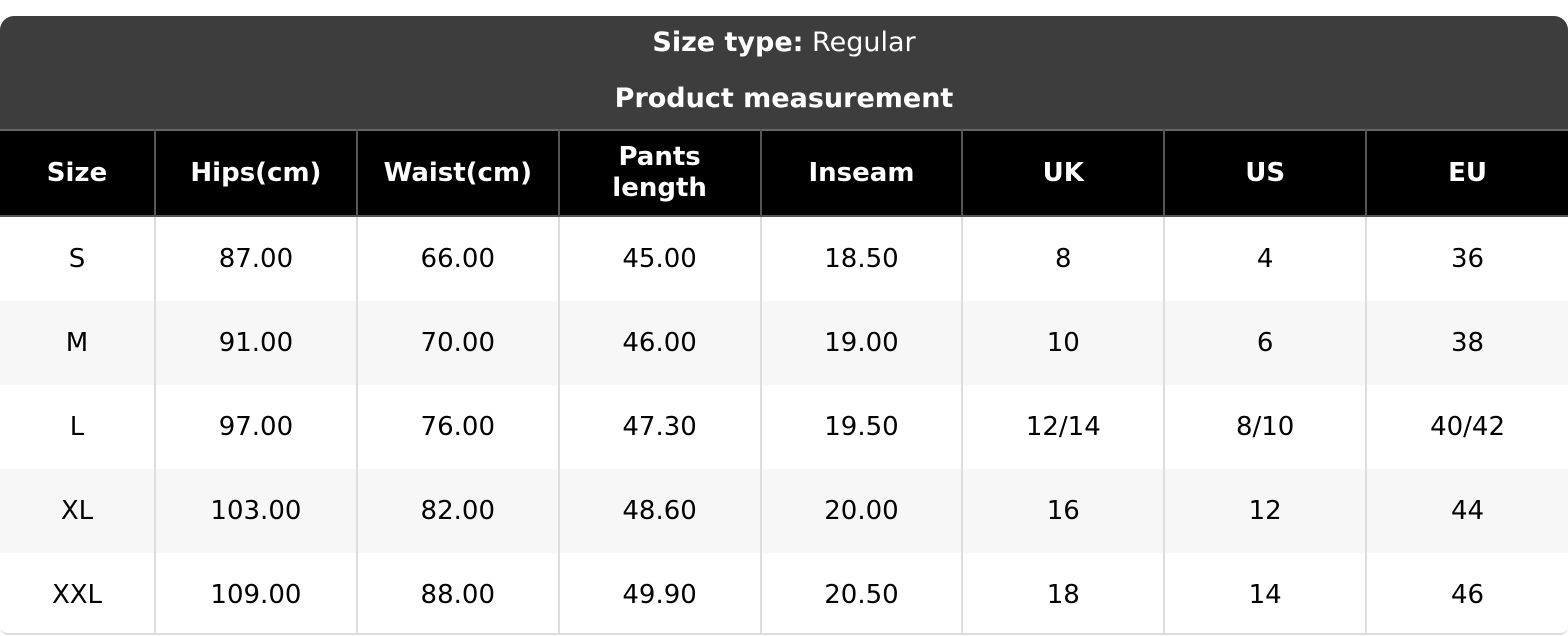 This screenshot has height=636, width=1568. Describe the element at coordinates (1265, 511) in the screenshot. I see `table-cell: 12` at that location.